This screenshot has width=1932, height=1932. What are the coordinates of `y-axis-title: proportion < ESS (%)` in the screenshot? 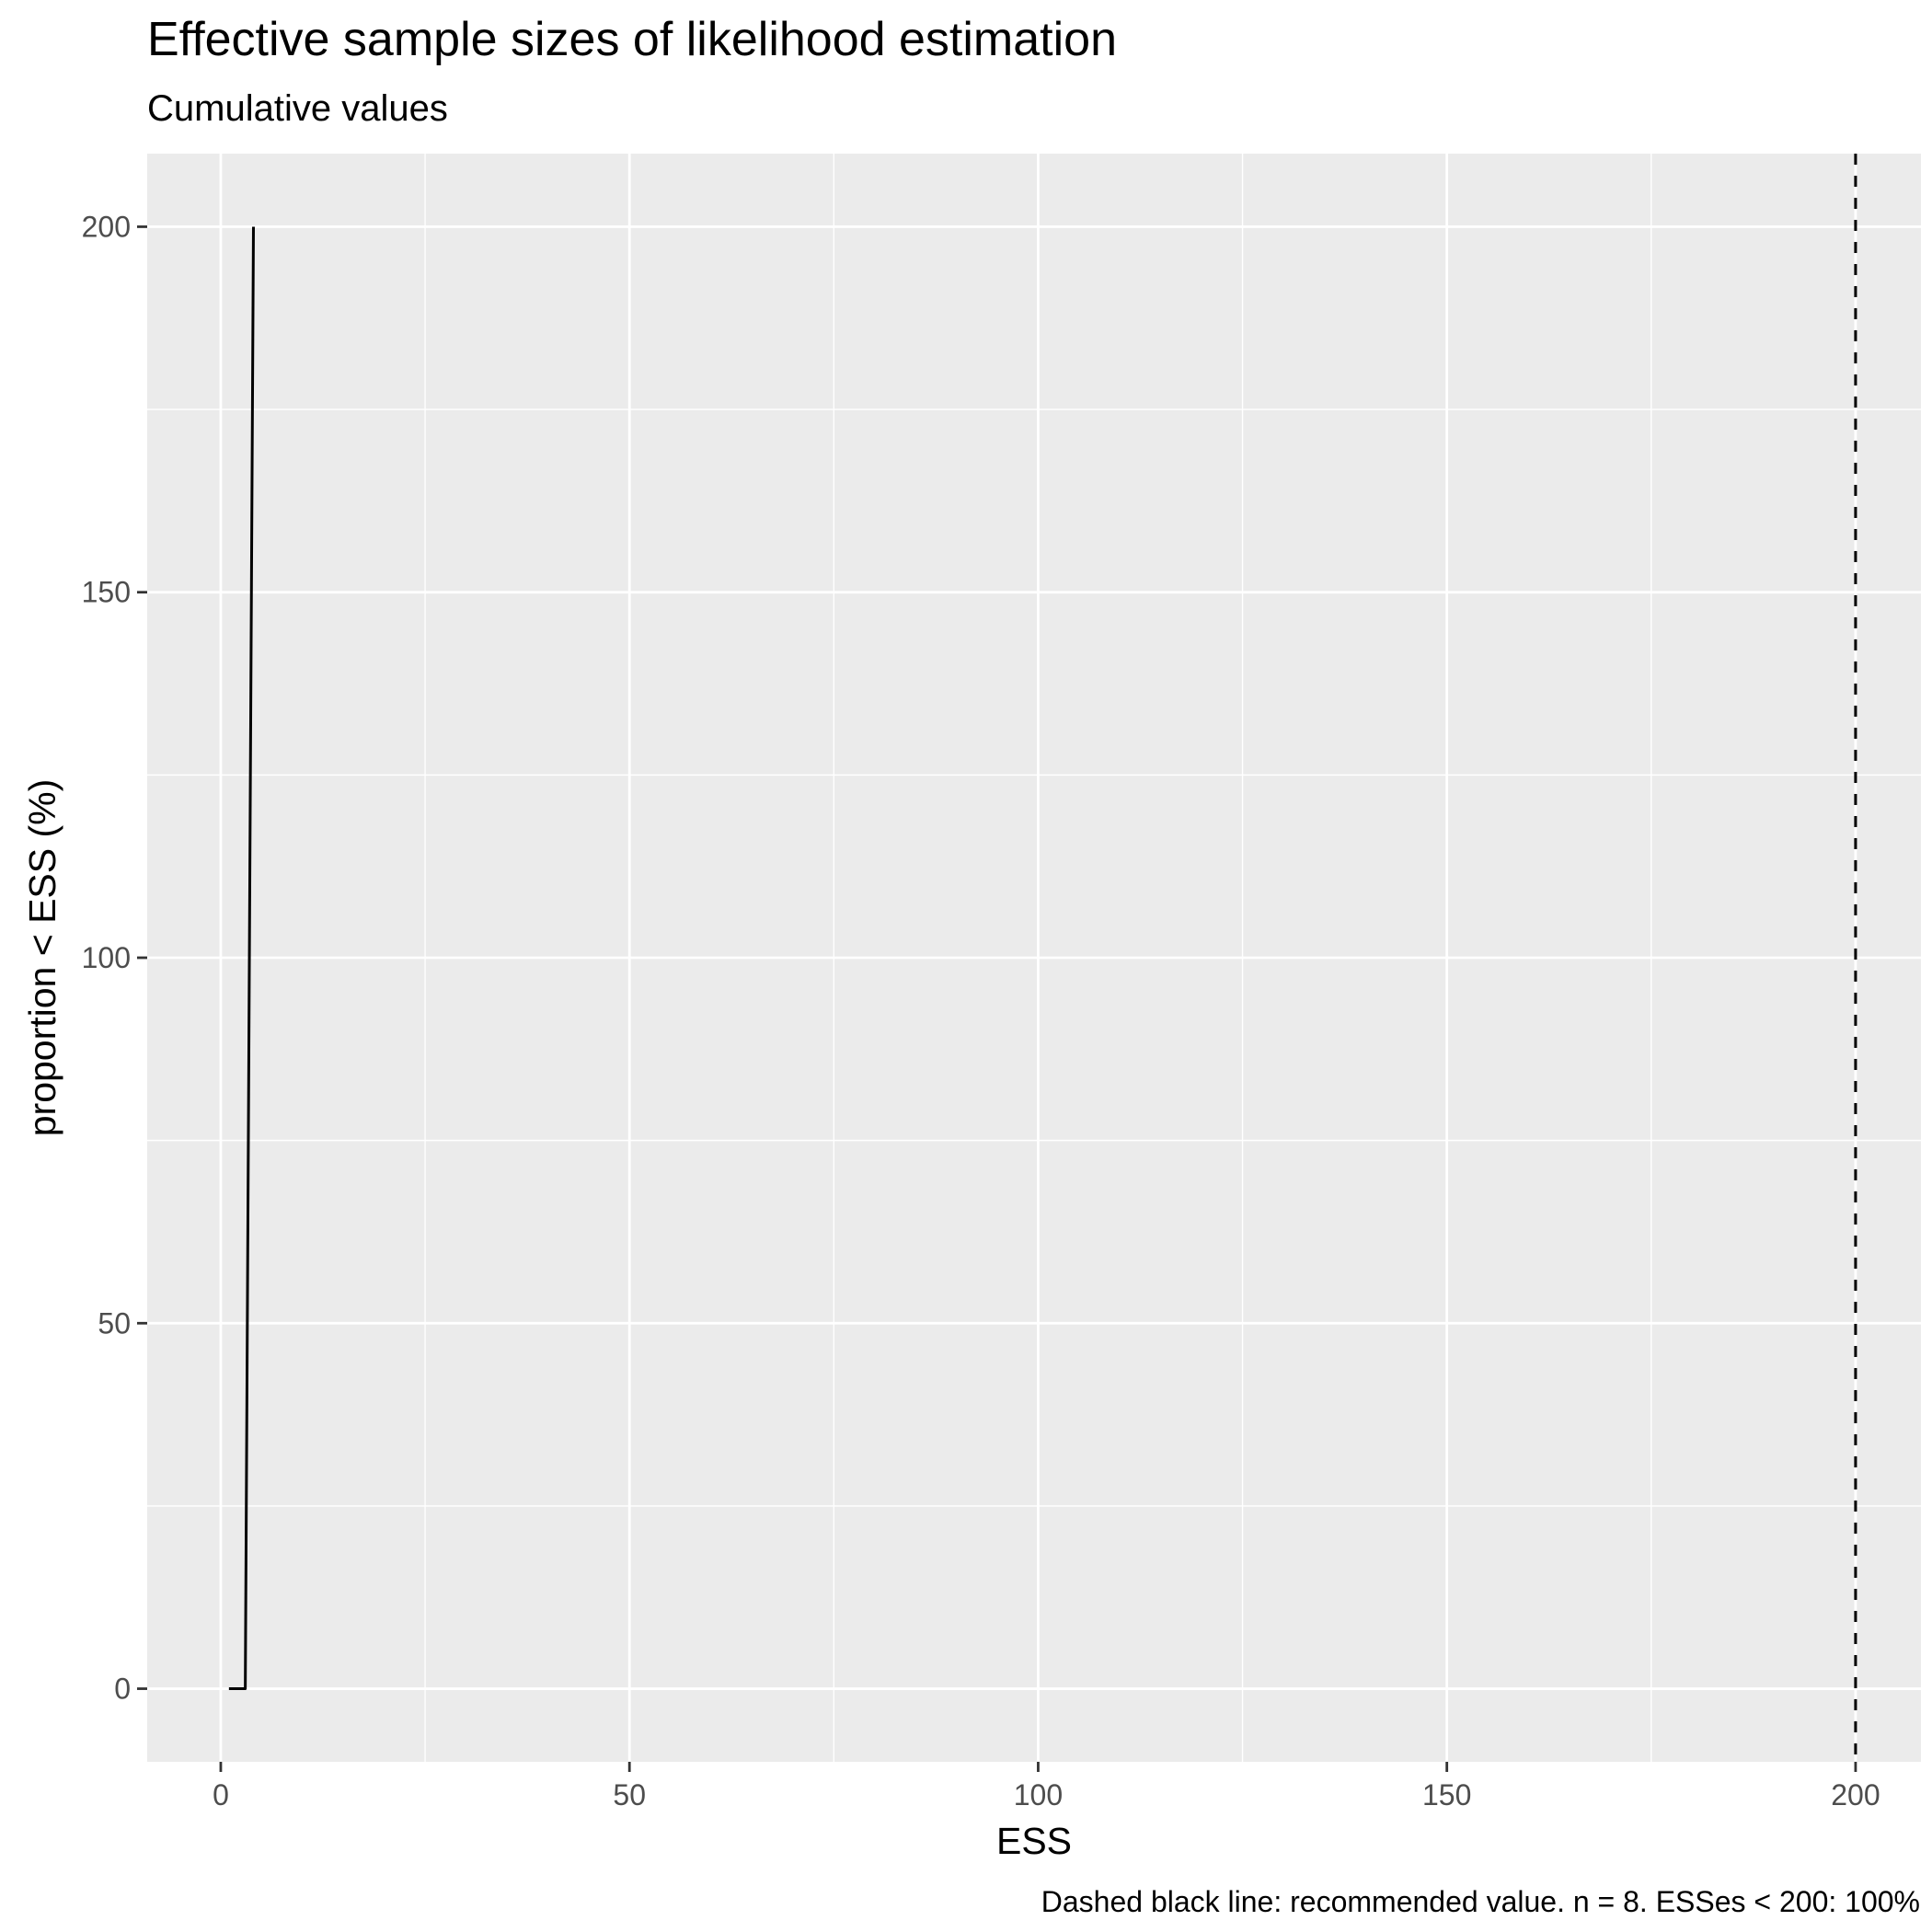 It's located at (42, 958).